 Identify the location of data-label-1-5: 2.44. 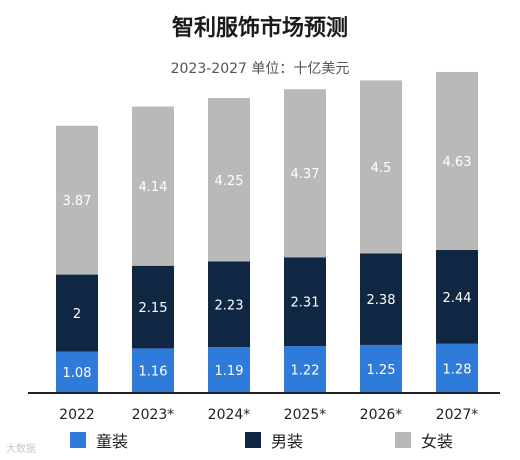
(457, 298).